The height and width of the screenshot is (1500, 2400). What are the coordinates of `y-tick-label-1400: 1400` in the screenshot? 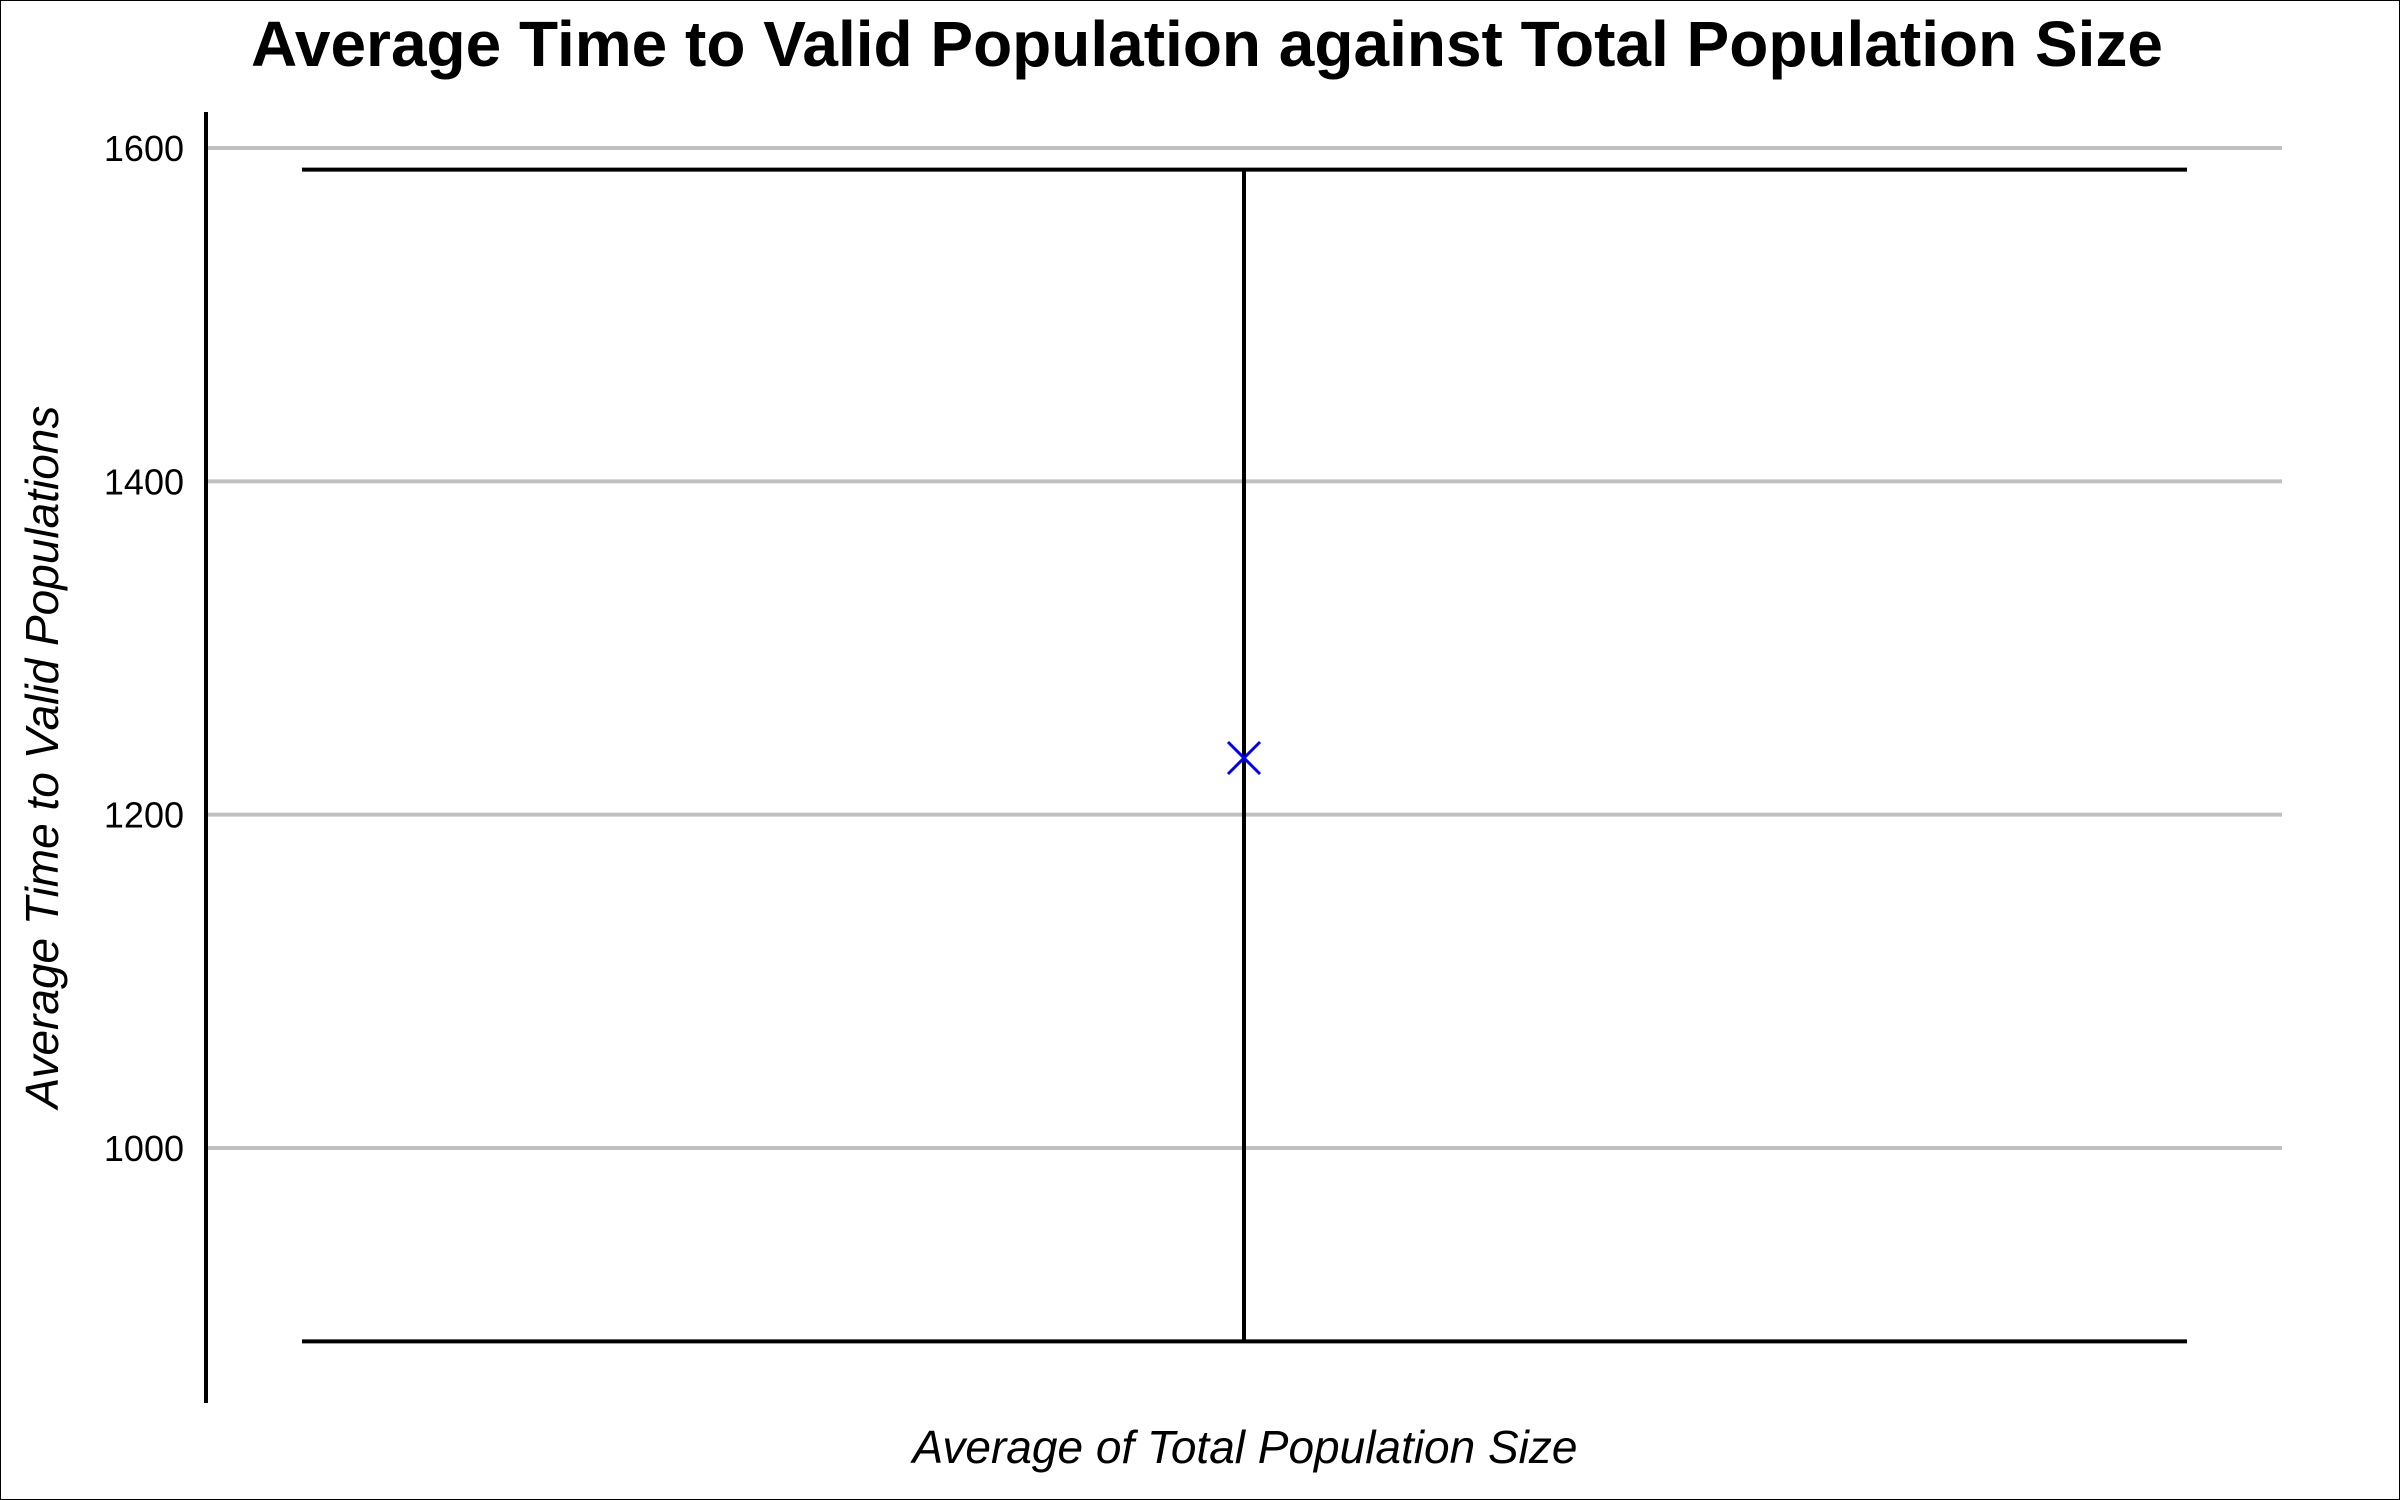 It's located at (144, 481).